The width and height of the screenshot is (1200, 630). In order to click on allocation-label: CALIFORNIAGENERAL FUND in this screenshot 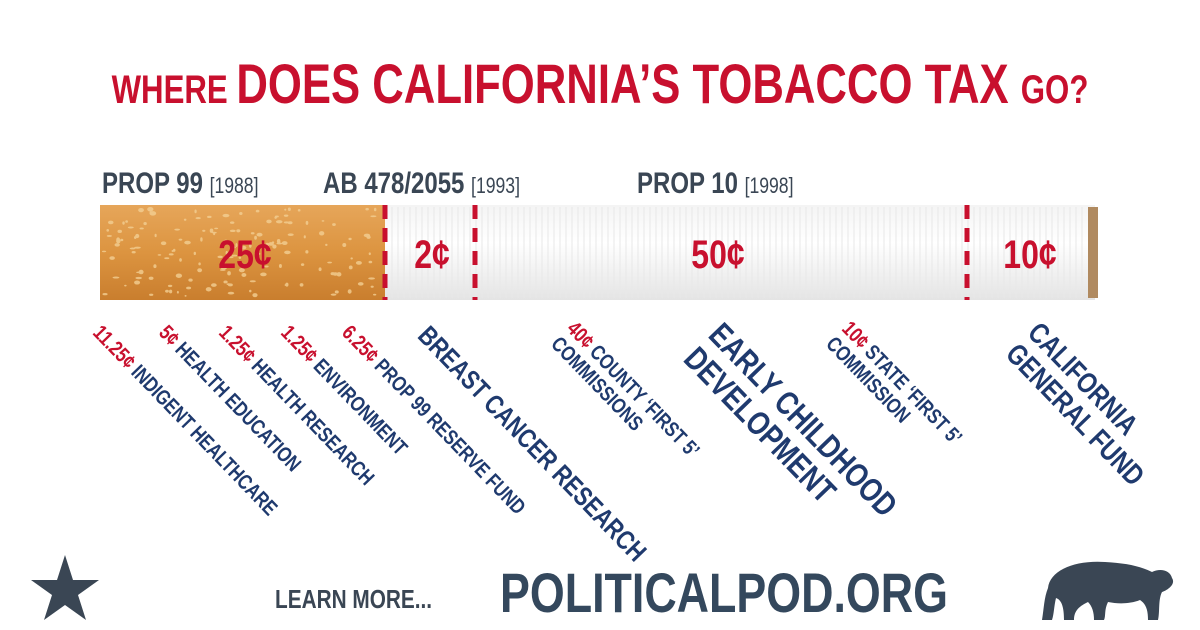, I will do `click(1086, 404)`.